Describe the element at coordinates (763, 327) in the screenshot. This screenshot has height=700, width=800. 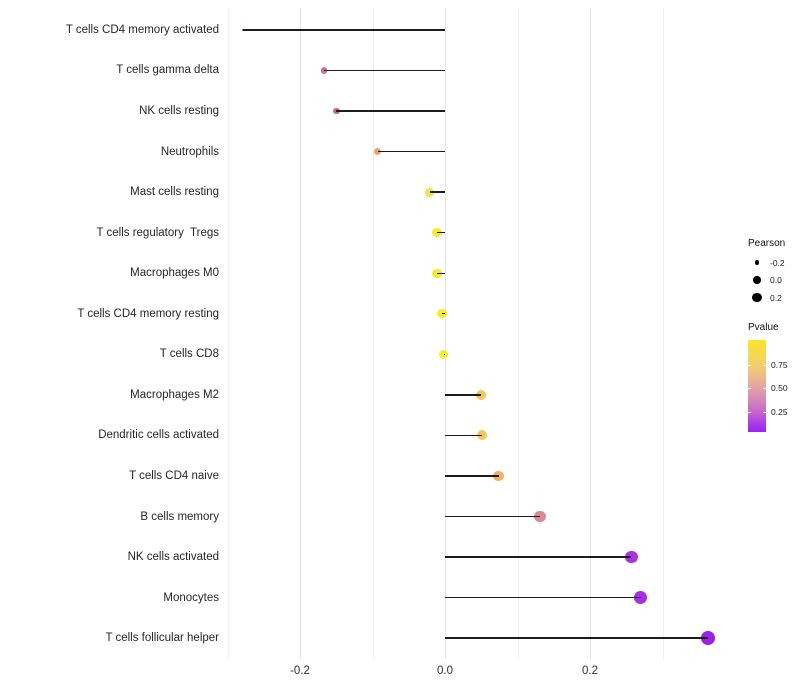
I see `legend-pvalue-title: Pvalue` at that location.